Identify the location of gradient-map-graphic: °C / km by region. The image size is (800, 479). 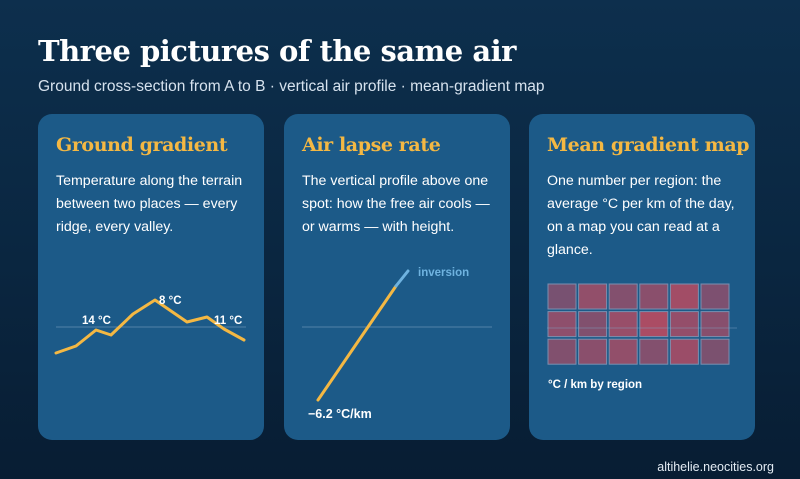
(642, 337).